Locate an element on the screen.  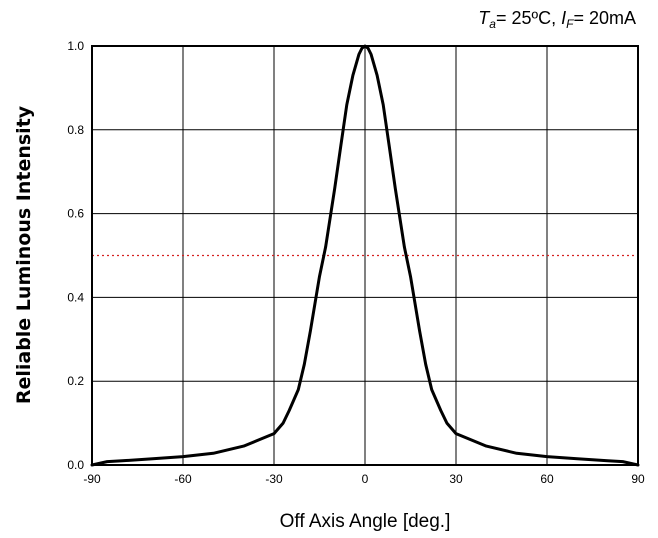
ta-value: = 25ºC, is located at coordinates (528, 18).